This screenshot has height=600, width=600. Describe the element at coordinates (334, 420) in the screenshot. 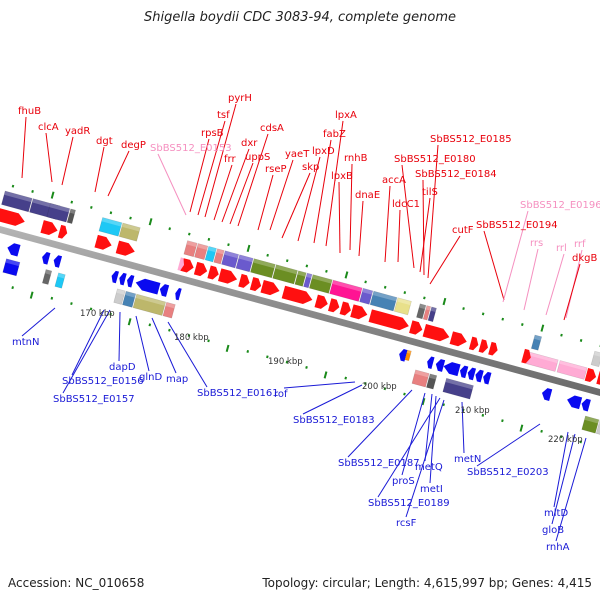

I see `gene-label-SbBS512_E0183: SbBS512_E0183` at that location.